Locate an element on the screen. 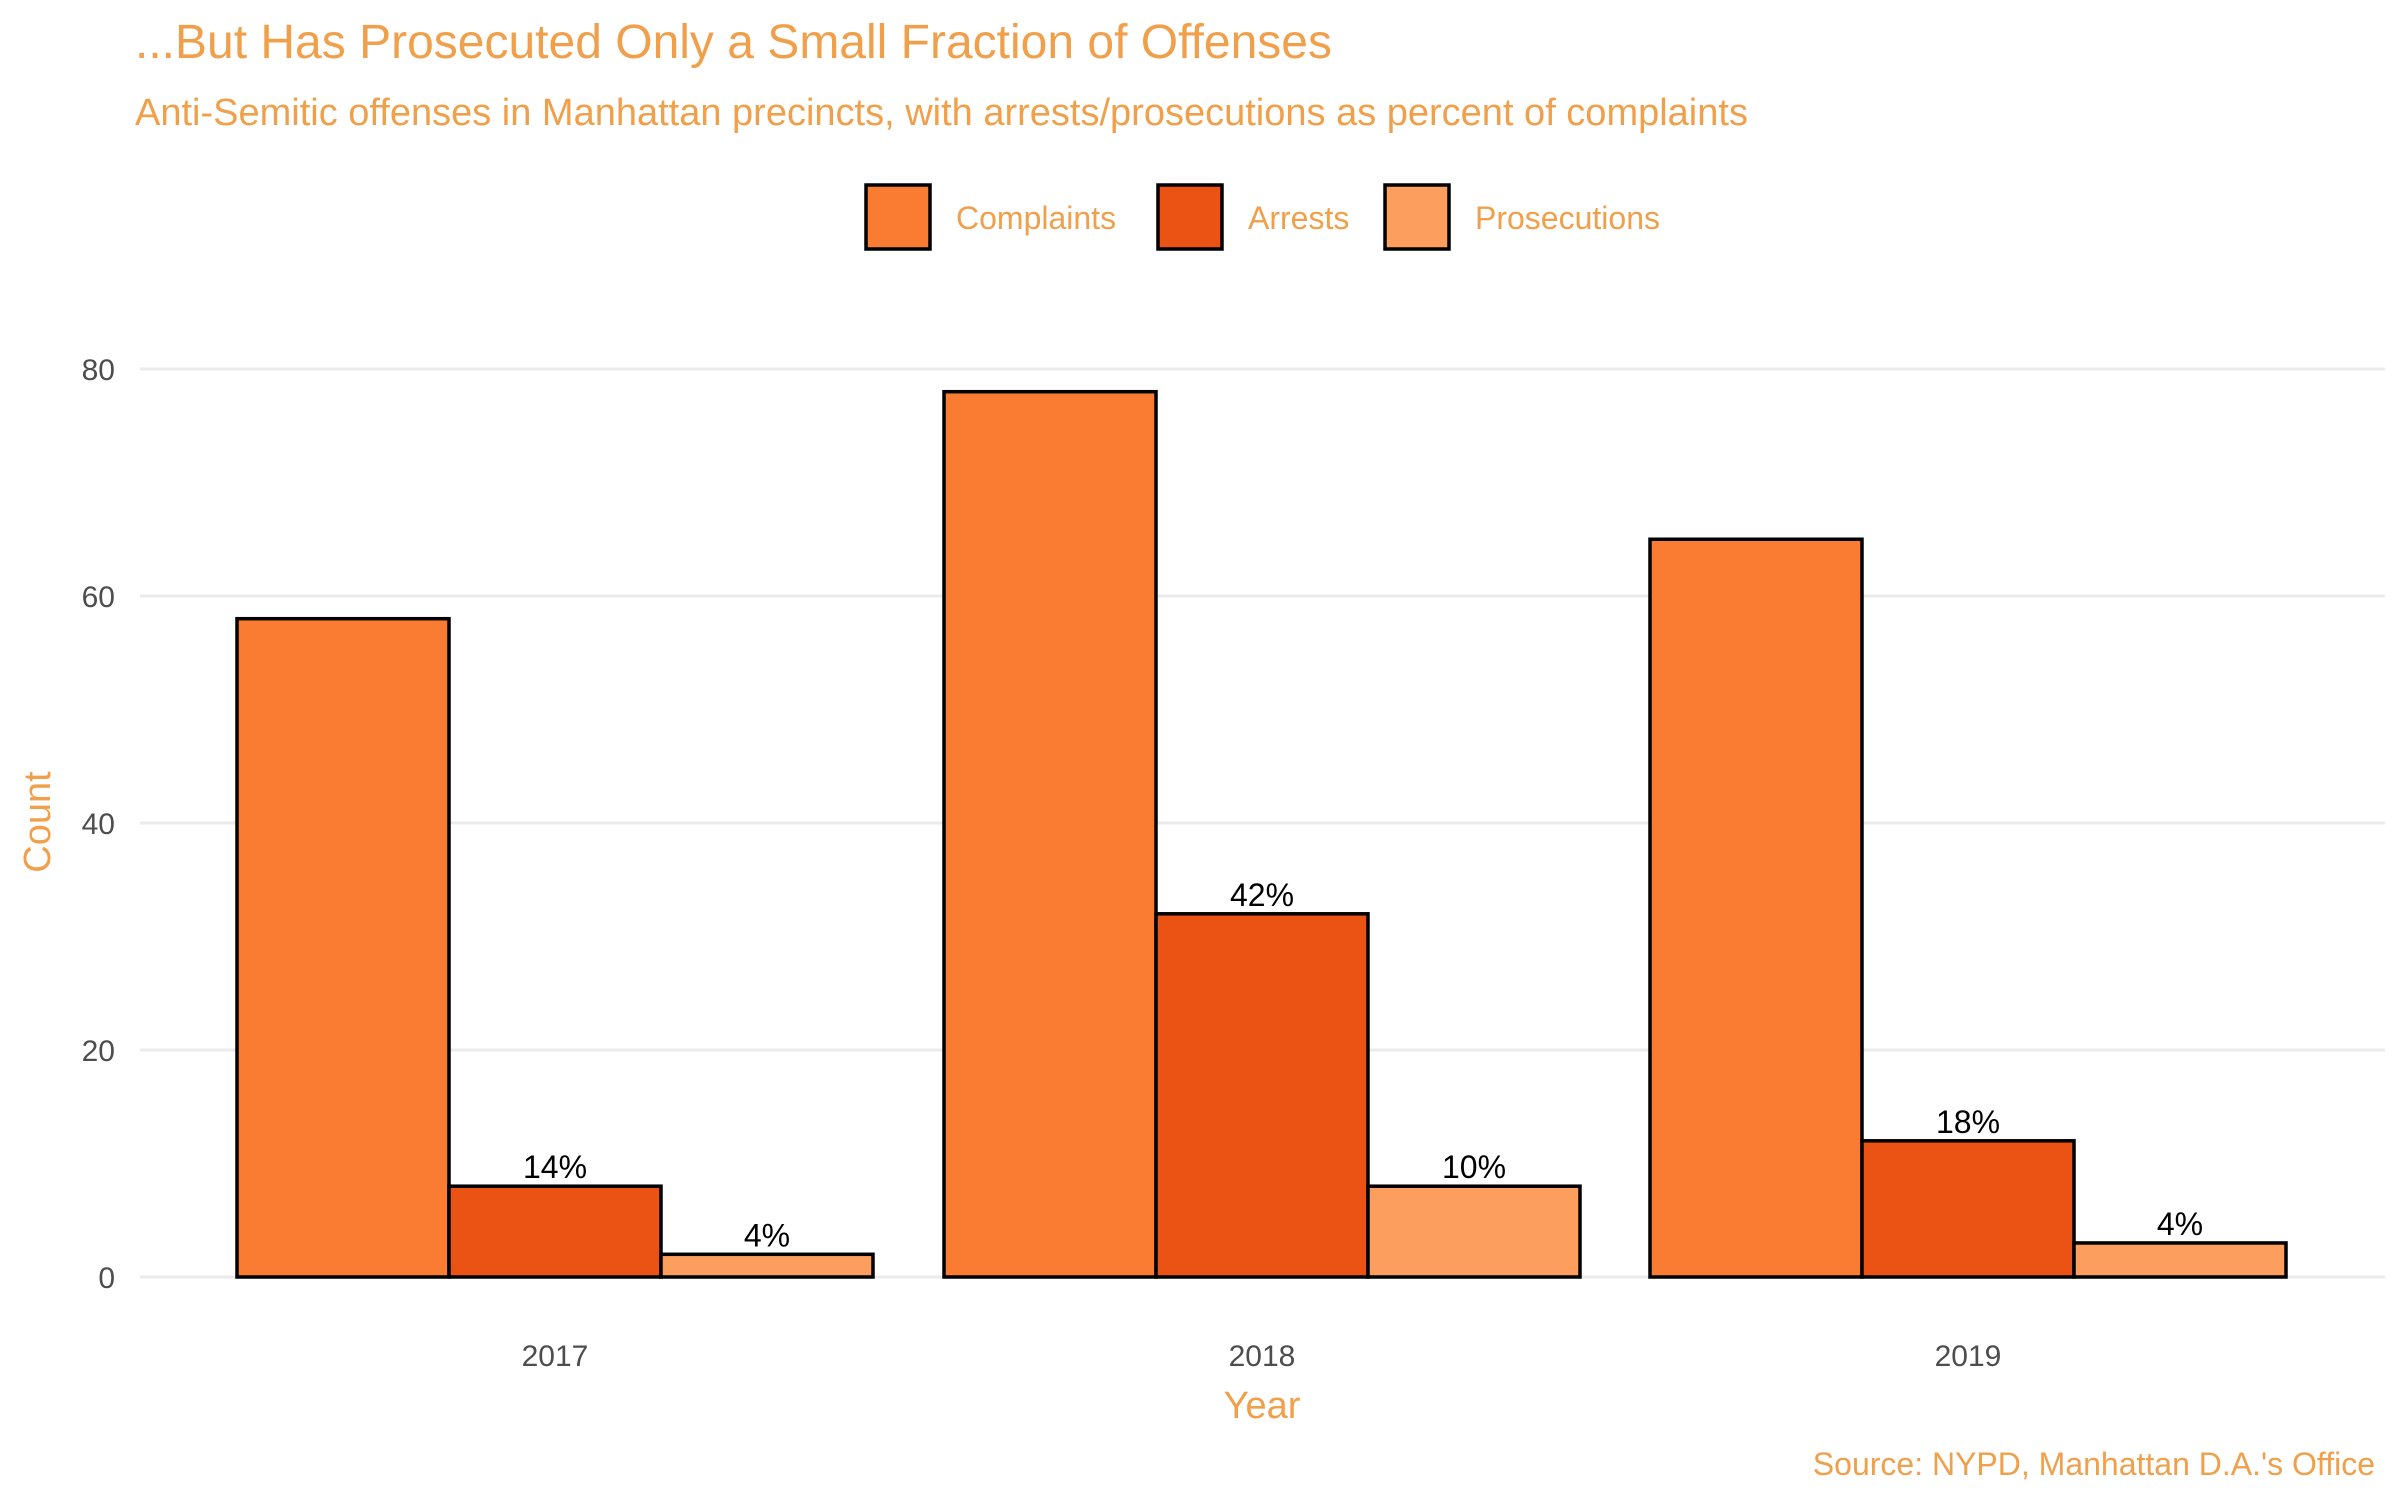  legend-label-complaints: Complaints is located at coordinates (1036, 218).